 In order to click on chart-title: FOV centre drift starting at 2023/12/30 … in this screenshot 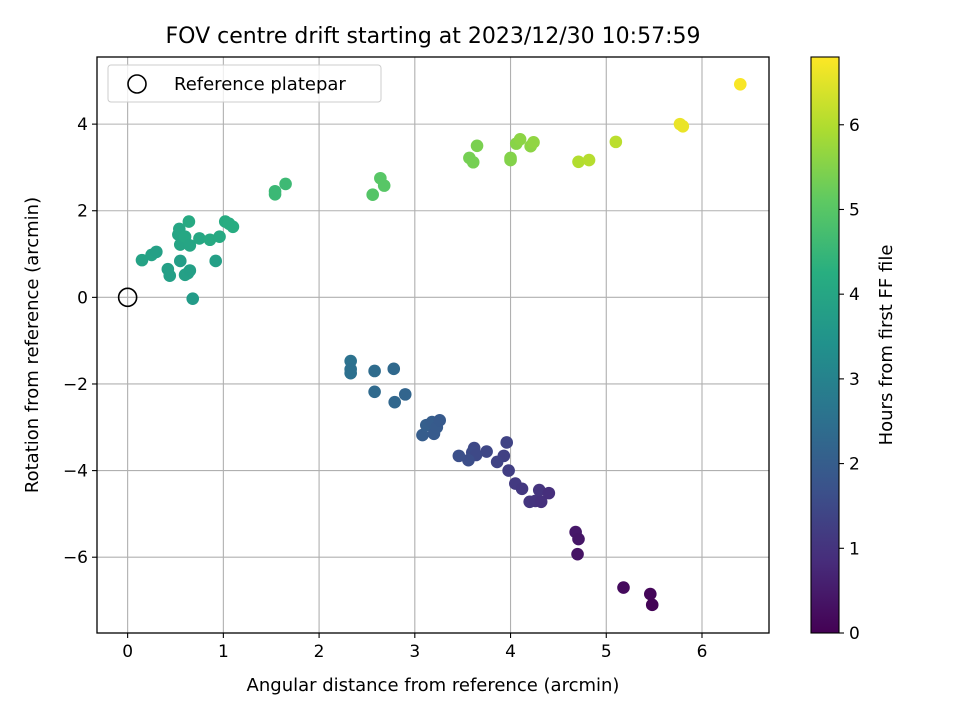, I will do `click(433, 36)`.